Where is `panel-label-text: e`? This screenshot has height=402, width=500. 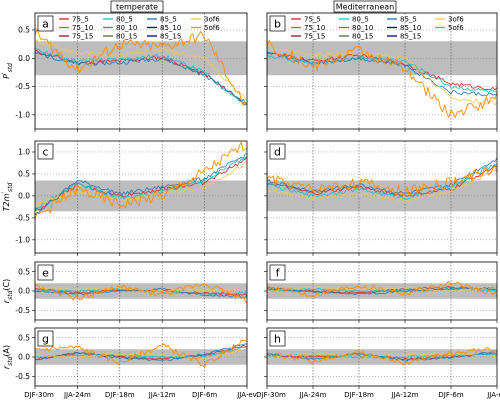
panel-label-text: e is located at coordinates (45, 273).